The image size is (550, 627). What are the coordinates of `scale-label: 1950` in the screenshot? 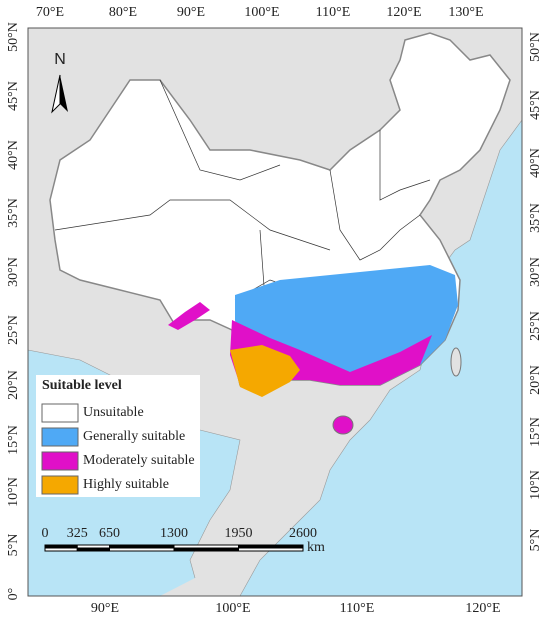 It's located at (239, 533).